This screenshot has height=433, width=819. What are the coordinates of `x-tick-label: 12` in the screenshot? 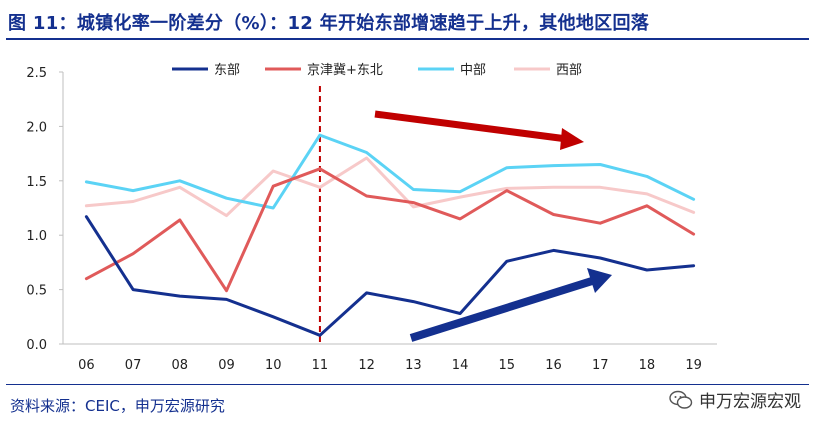 It's located at (366, 365).